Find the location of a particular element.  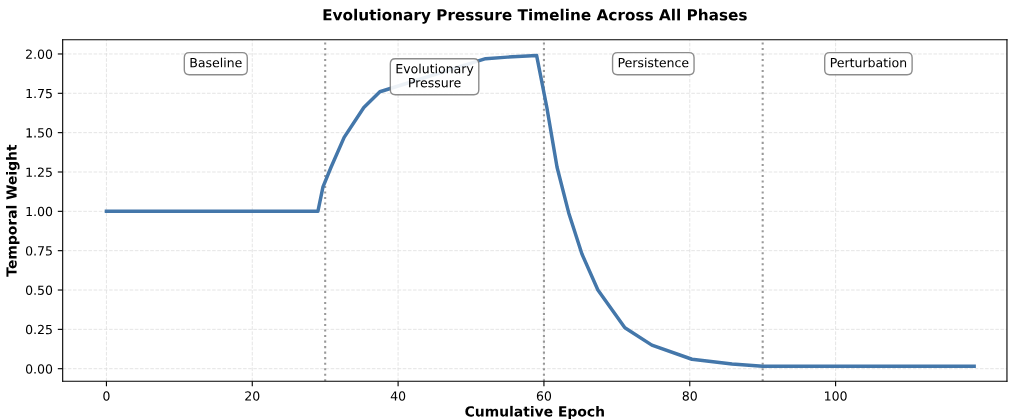

x-tick-label: 100 is located at coordinates (836, 396).